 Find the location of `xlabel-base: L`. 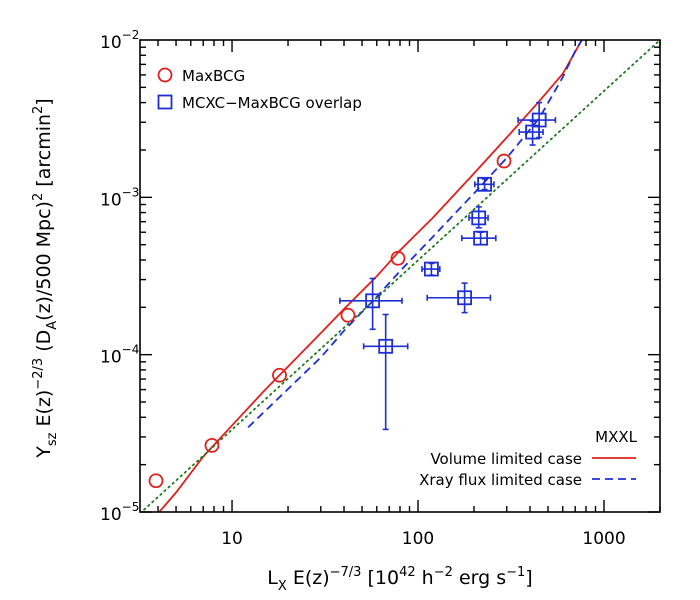

xlabel-base: L is located at coordinates (272, 578).